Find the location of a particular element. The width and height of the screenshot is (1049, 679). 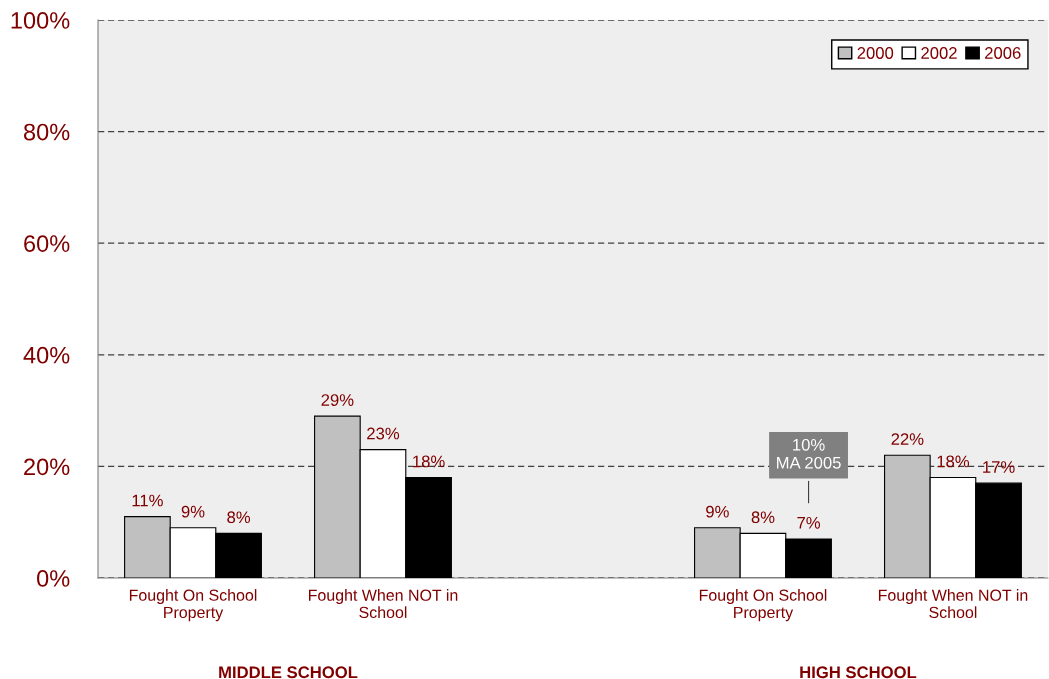

text: MIDDLE SCHOOL is located at coordinates (288, 672).